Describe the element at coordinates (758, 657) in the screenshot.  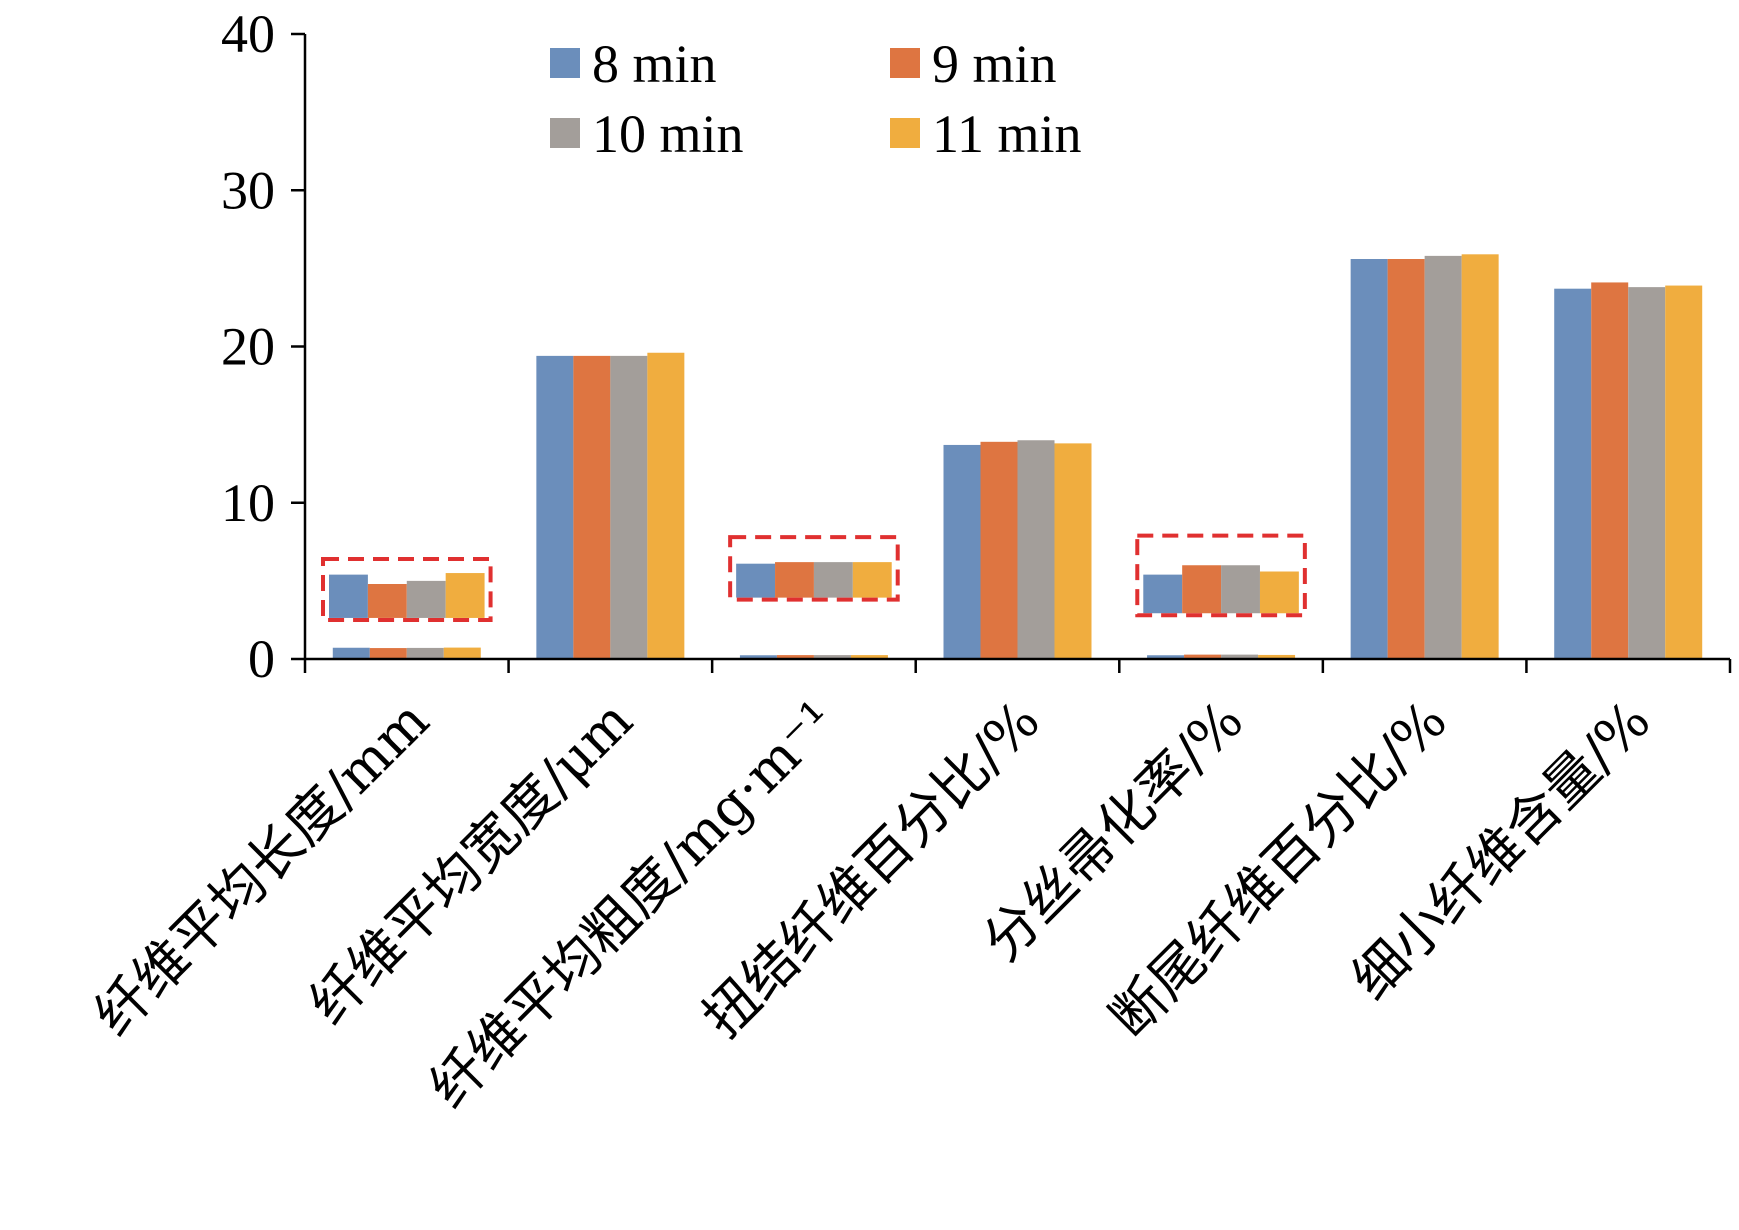
I see `bar-8min-cat2` at that location.